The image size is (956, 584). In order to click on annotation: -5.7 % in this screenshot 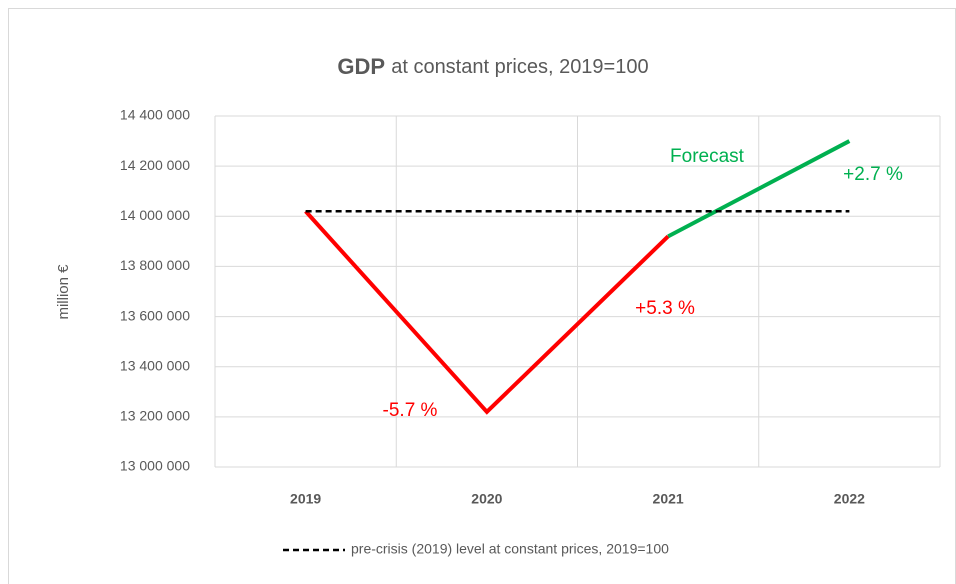, I will do `click(410, 410)`.